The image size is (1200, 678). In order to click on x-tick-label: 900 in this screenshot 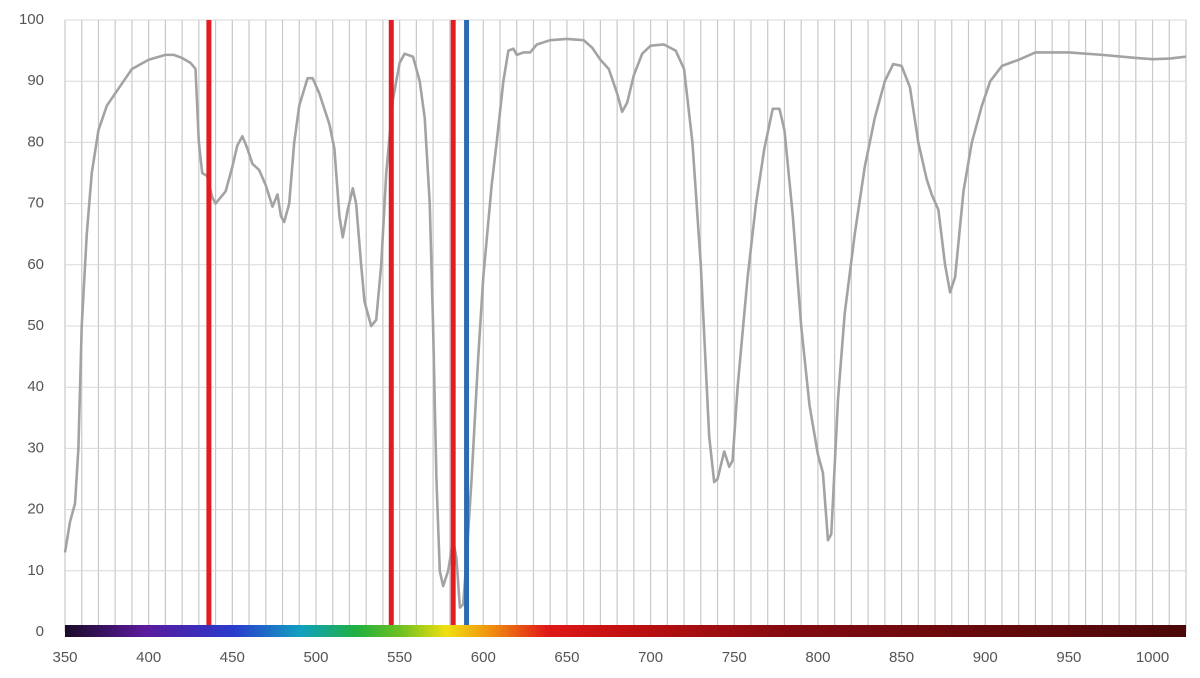, I will do `click(985, 657)`.